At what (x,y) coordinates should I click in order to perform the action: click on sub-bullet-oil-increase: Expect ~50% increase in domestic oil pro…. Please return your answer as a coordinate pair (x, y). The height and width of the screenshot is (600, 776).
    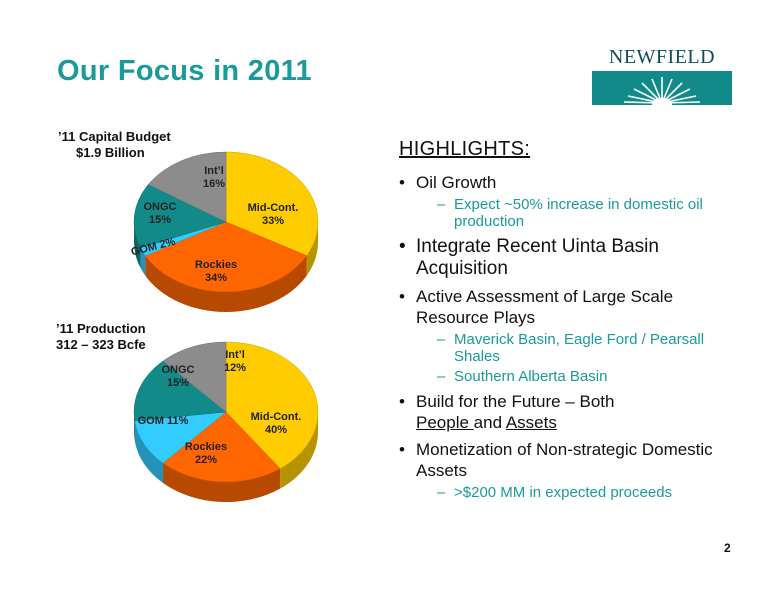
    Looking at the image, I should click on (577, 213).